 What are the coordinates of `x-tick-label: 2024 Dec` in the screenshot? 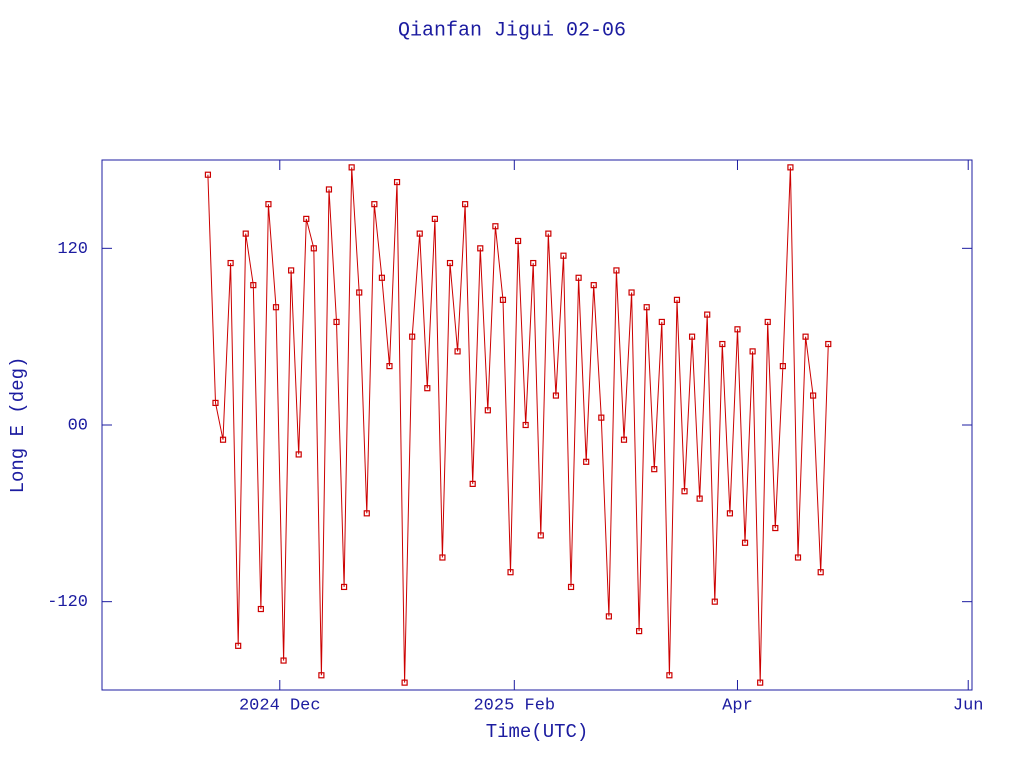 It's located at (280, 705).